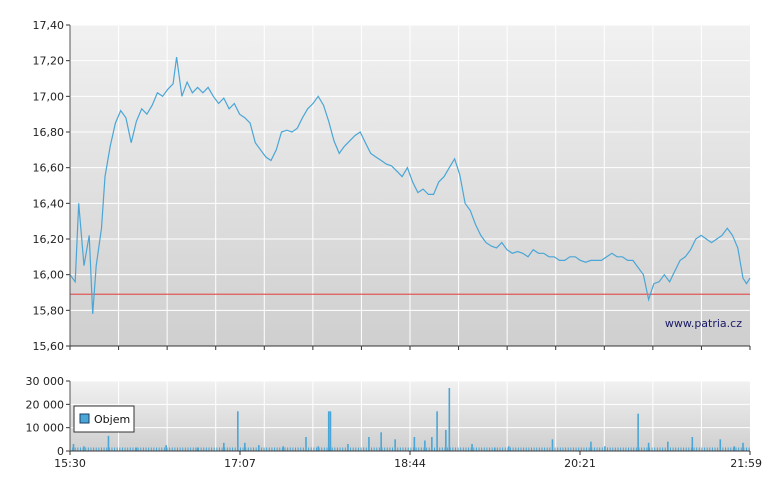 The image size is (780, 490). Describe the element at coordinates (240, 463) in the screenshot. I see `x-tick-label: 17:07` at that location.